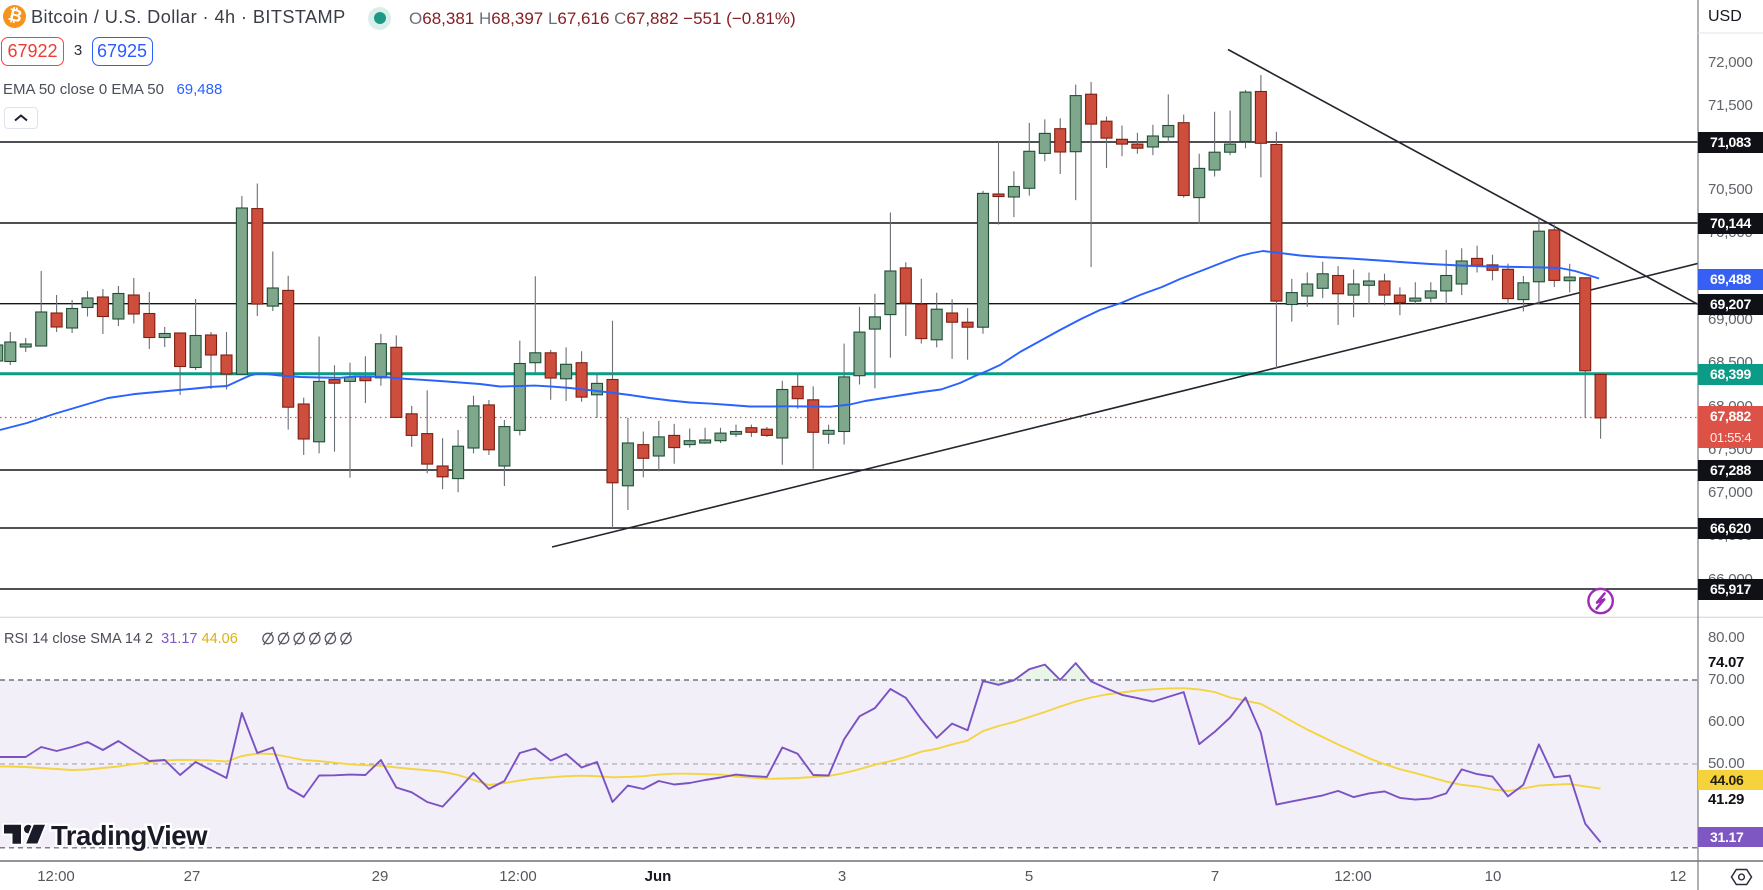  Describe the element at coordinates (129, 835) in the screenshot. I see `svg-text: TradingView` at that location.